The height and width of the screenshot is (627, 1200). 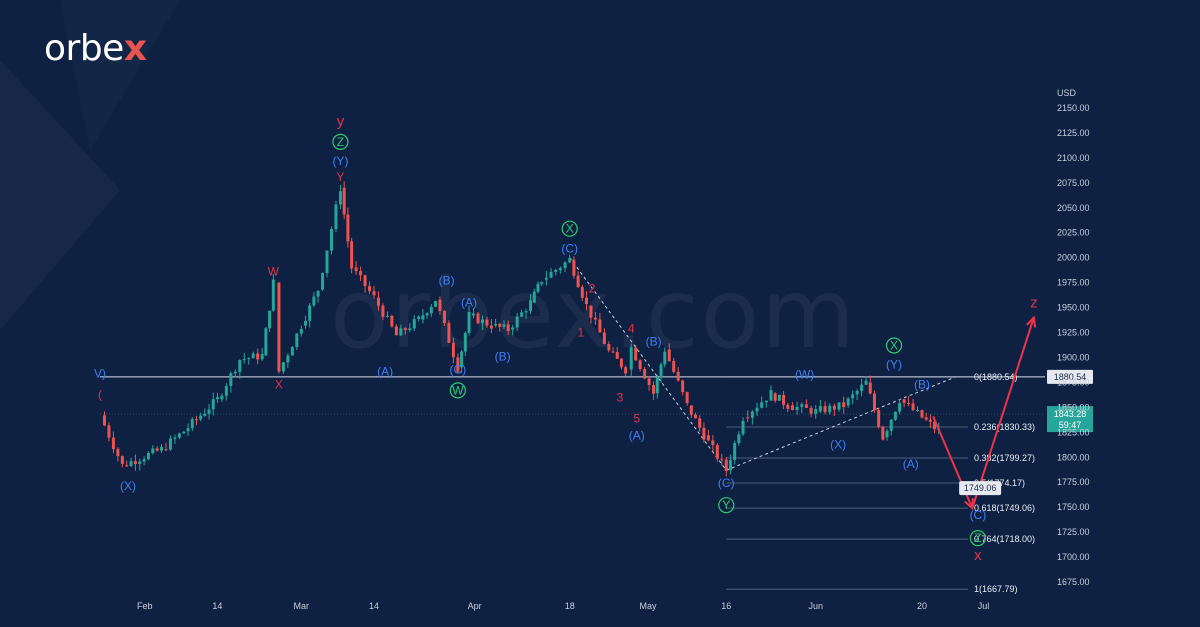 What do you see at coordinates (145, 606) in the screenshot?
I see `time-tick-label: Feb` at bounding box center [145, 606].